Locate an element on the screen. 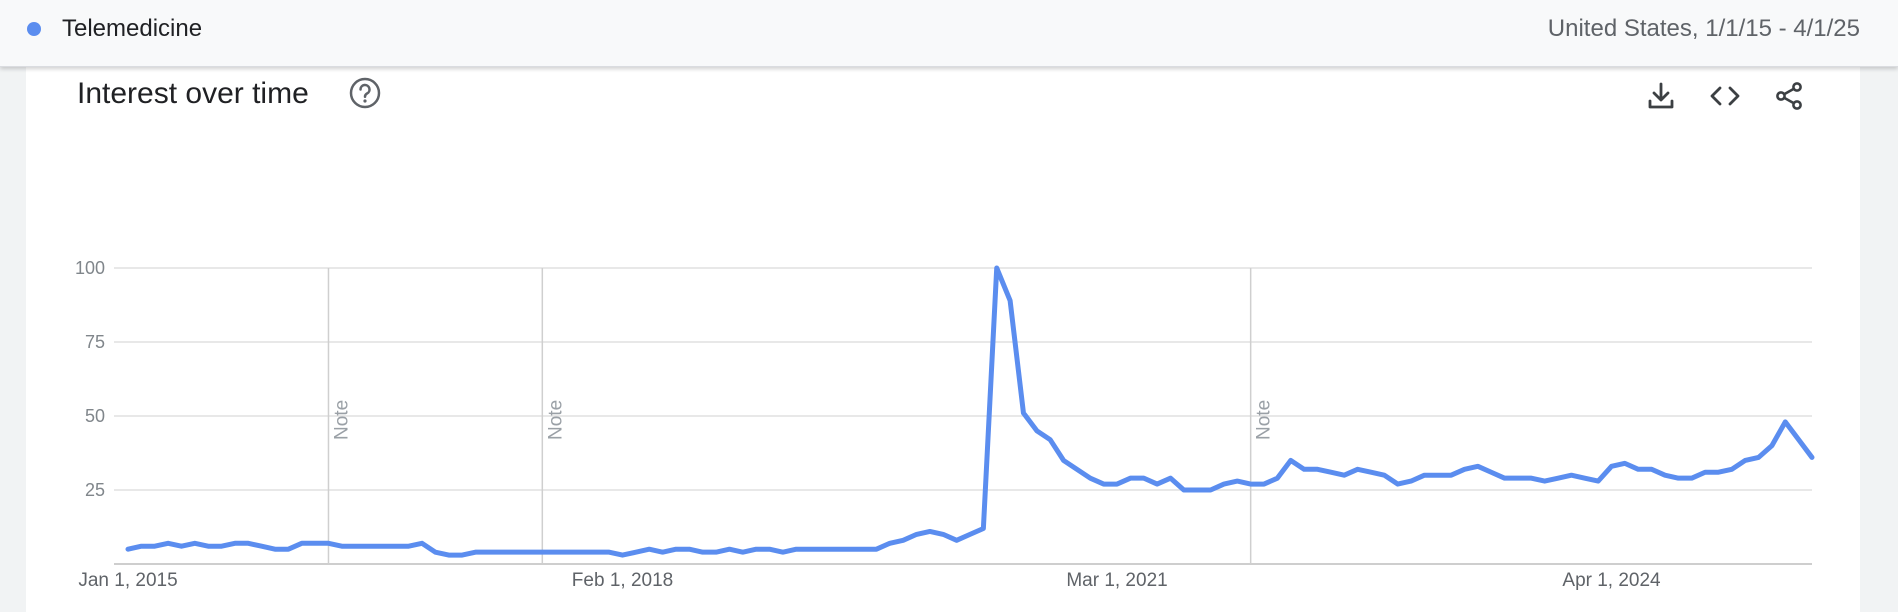 The width and height of the screenshot is (1898, 612). series-color-dot is located at coordinates (34, 29).